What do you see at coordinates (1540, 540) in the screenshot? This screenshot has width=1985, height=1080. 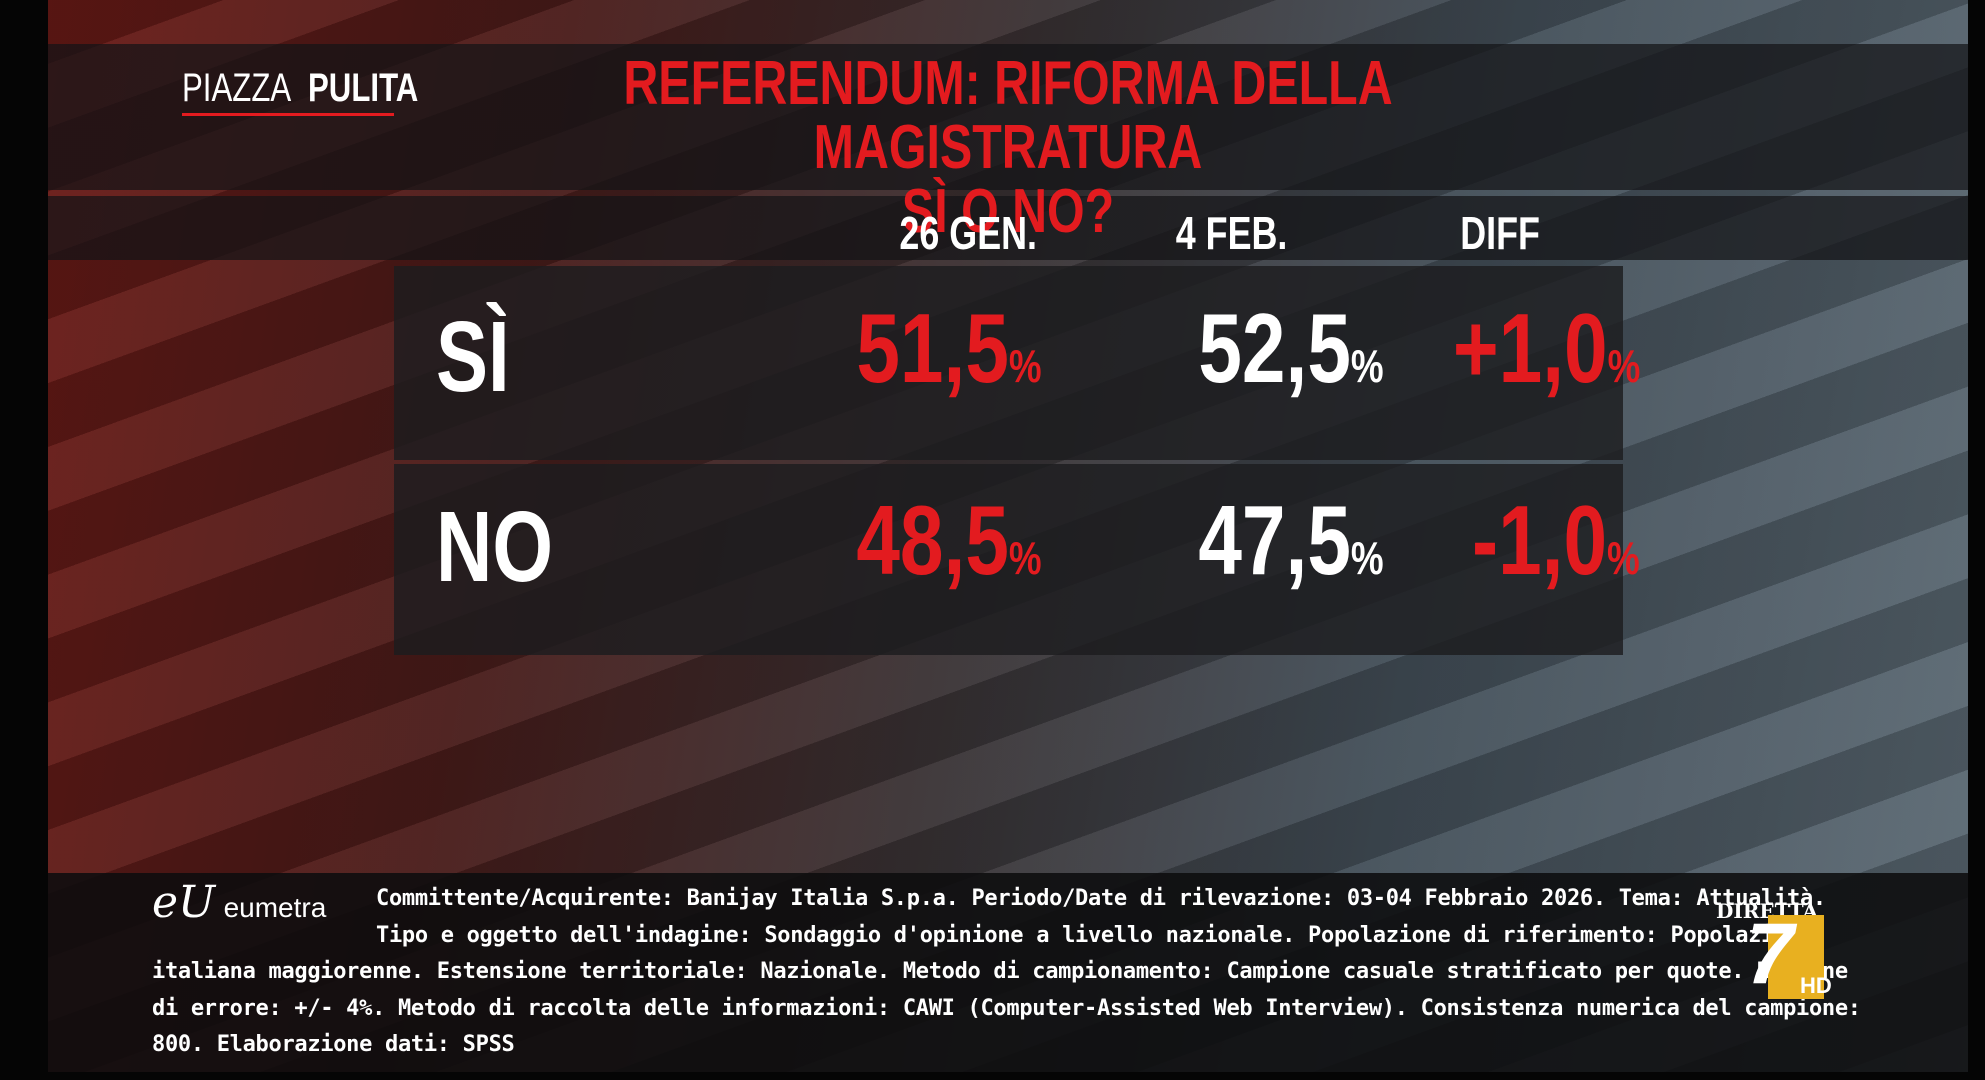 I see `cell-value: -1,0` at bounding box center [1540, 540].